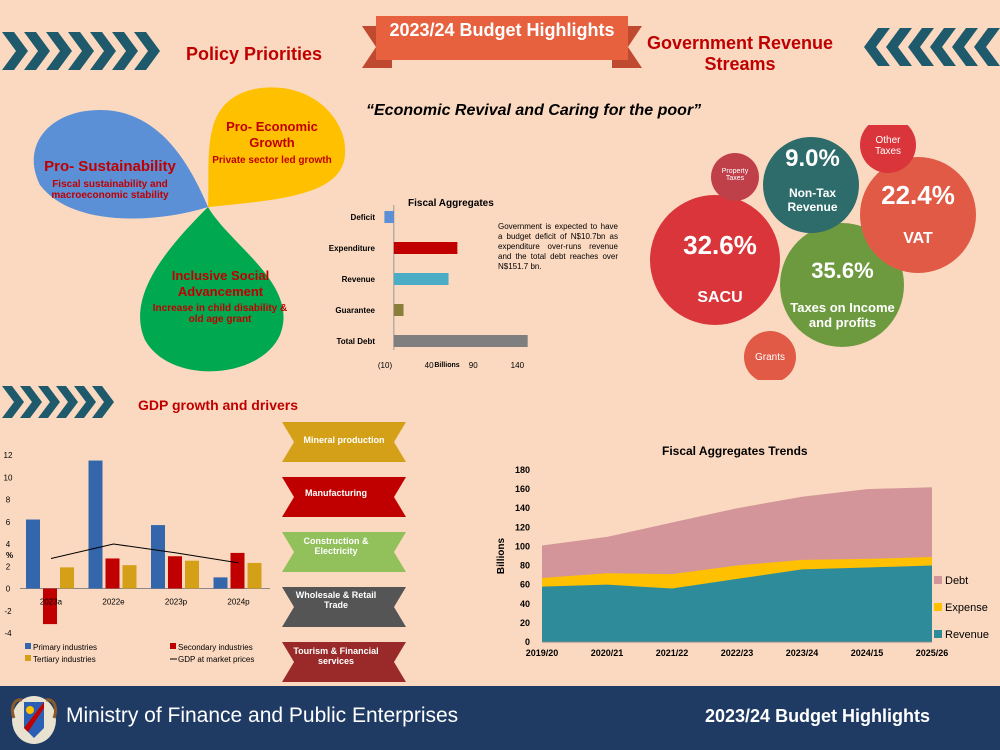  What do you see at coordinates (525, 623) in the screenshot?
I see `trend-ytick: 20` at bounding box center [525, 623].